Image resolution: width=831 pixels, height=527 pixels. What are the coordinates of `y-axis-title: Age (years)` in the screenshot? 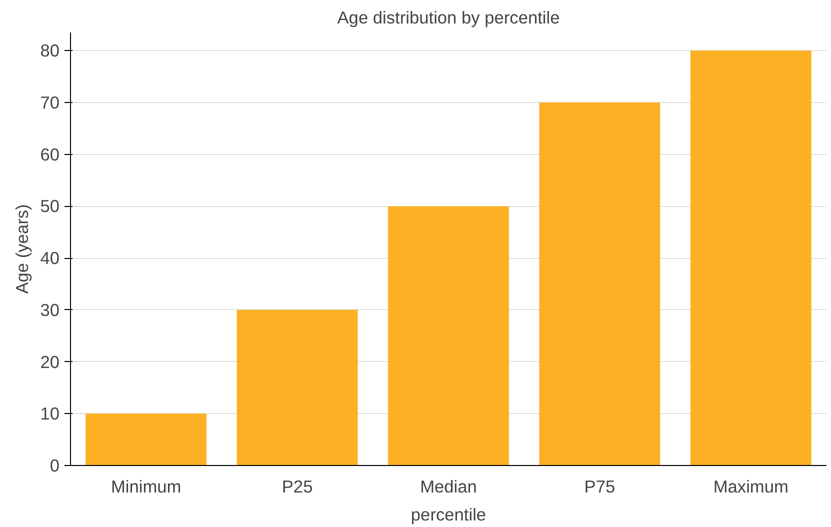 It's located at (22, 249).